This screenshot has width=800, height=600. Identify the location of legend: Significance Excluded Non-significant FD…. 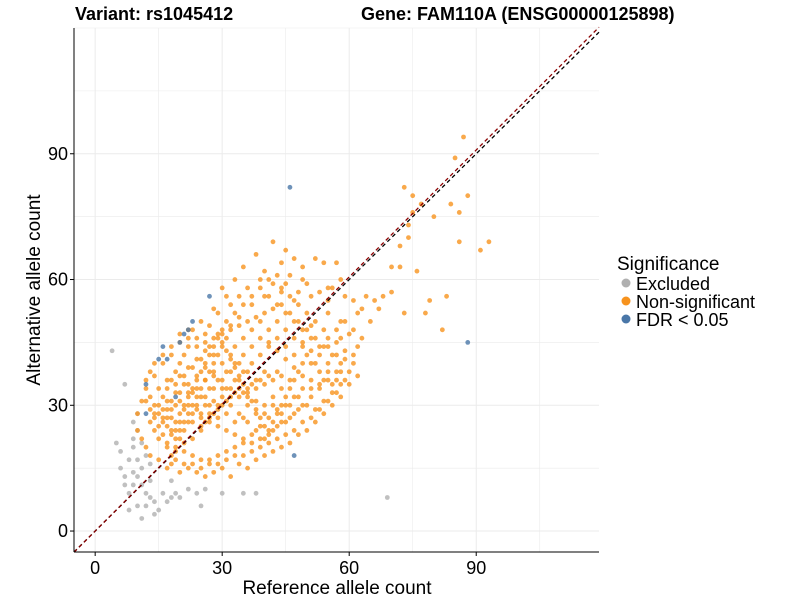
(686, 292).